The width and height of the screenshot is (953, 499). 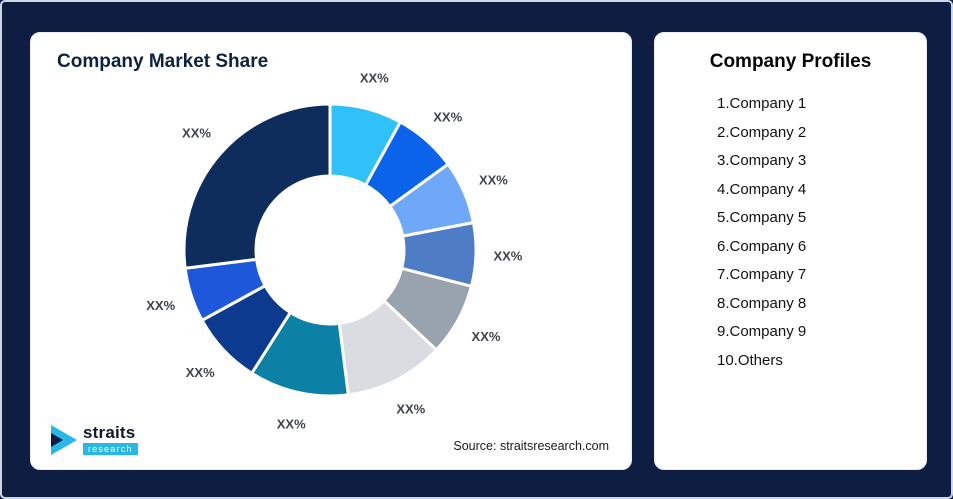 I want to click on straits-research-logo: straits research, so click(x=94, y=439).